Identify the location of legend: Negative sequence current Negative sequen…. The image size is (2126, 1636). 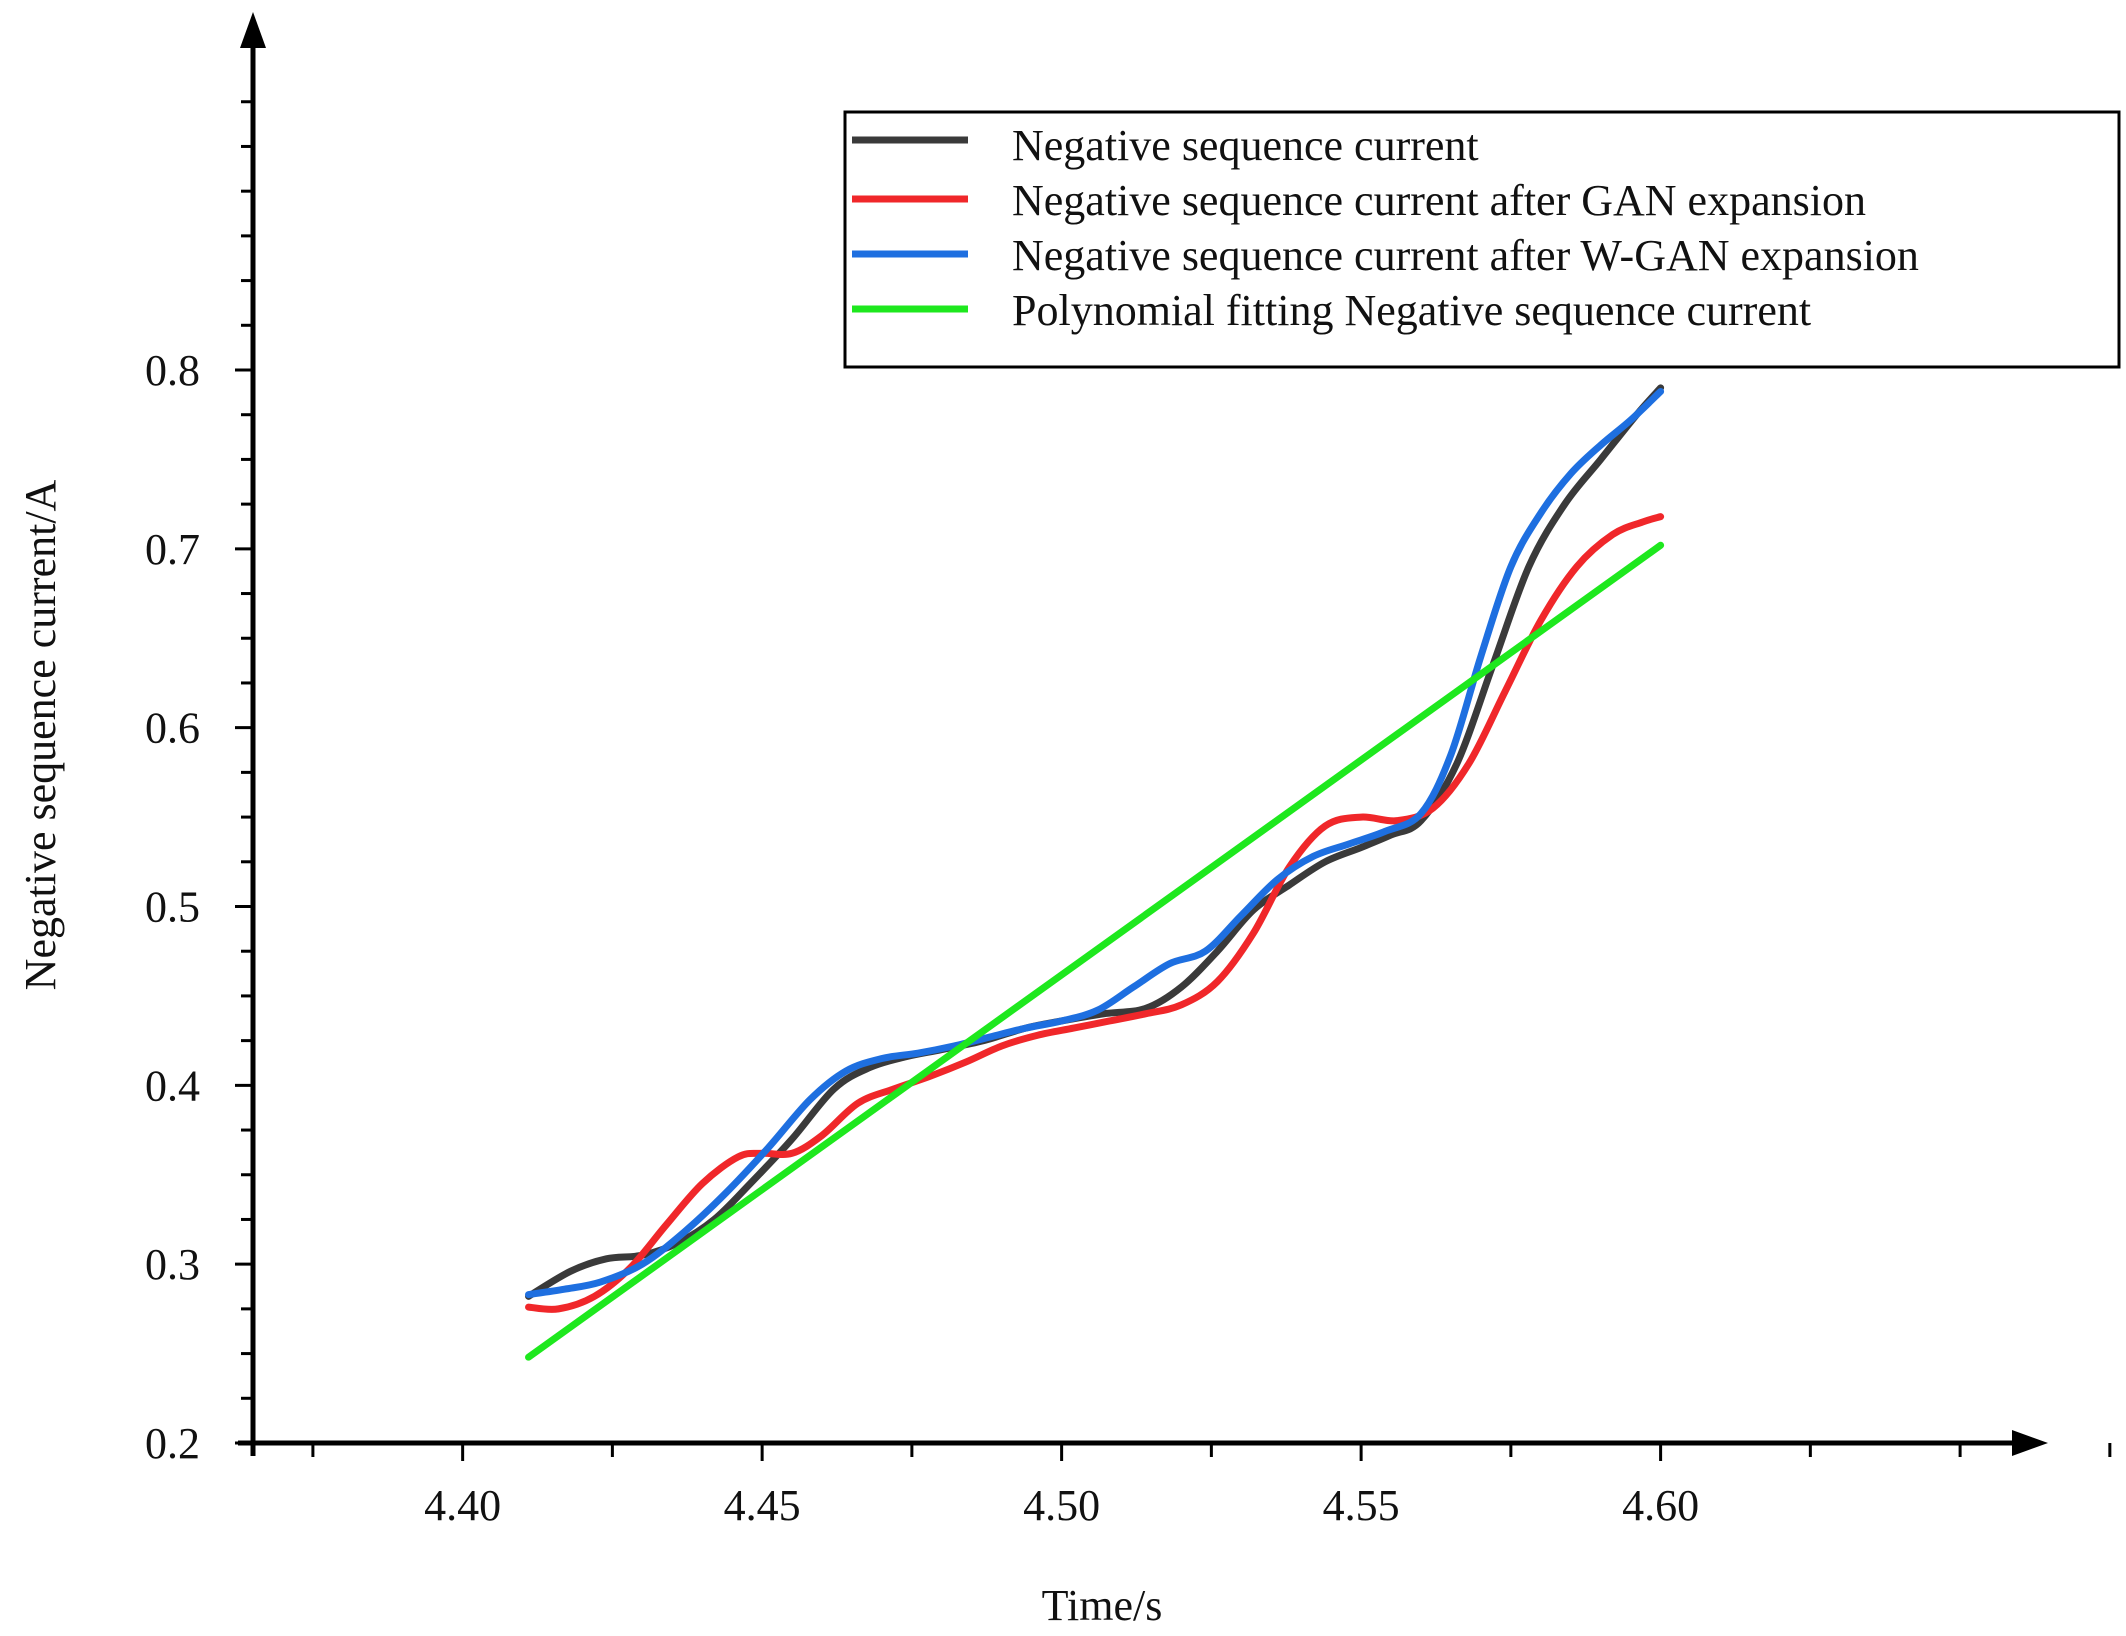
(1482, 239).